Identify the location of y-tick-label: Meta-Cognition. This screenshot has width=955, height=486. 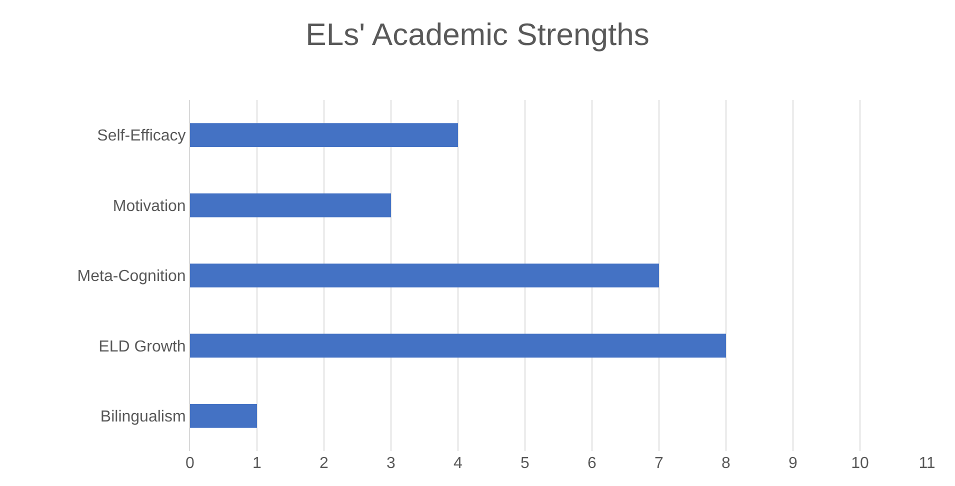
(131, 277).